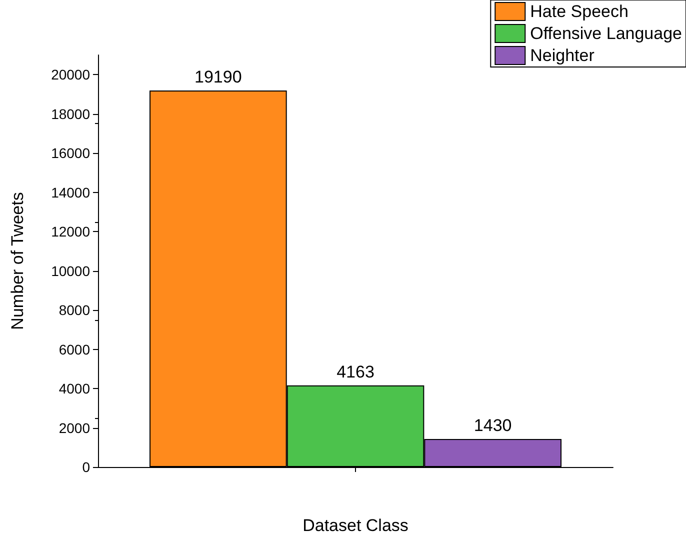  Describe the element at coordinates (70, 114) in the screenshot. I see `y-tick-label: 18000` at that location.